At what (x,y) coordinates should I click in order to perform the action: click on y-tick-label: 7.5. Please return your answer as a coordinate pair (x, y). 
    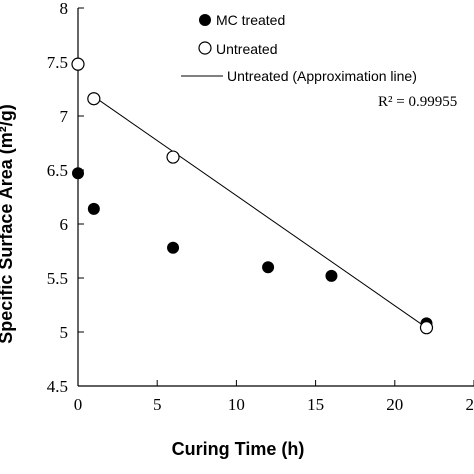
    Looking at the image, I should click on (57, 62).